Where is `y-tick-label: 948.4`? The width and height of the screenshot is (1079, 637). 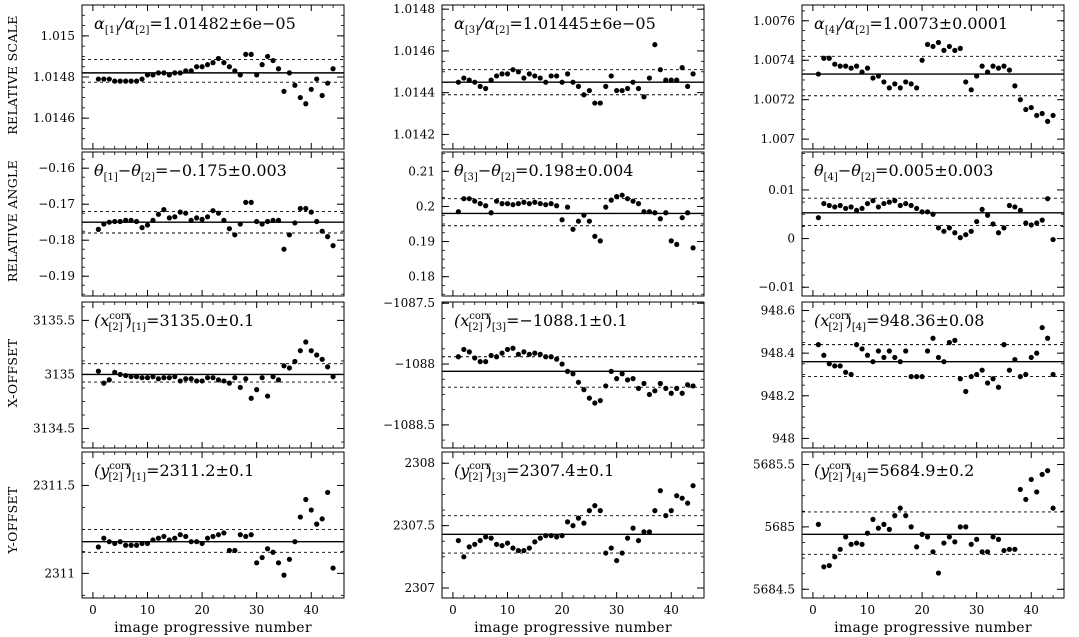
y-tick-label: 948.4 is located at coordinates (778, 353).